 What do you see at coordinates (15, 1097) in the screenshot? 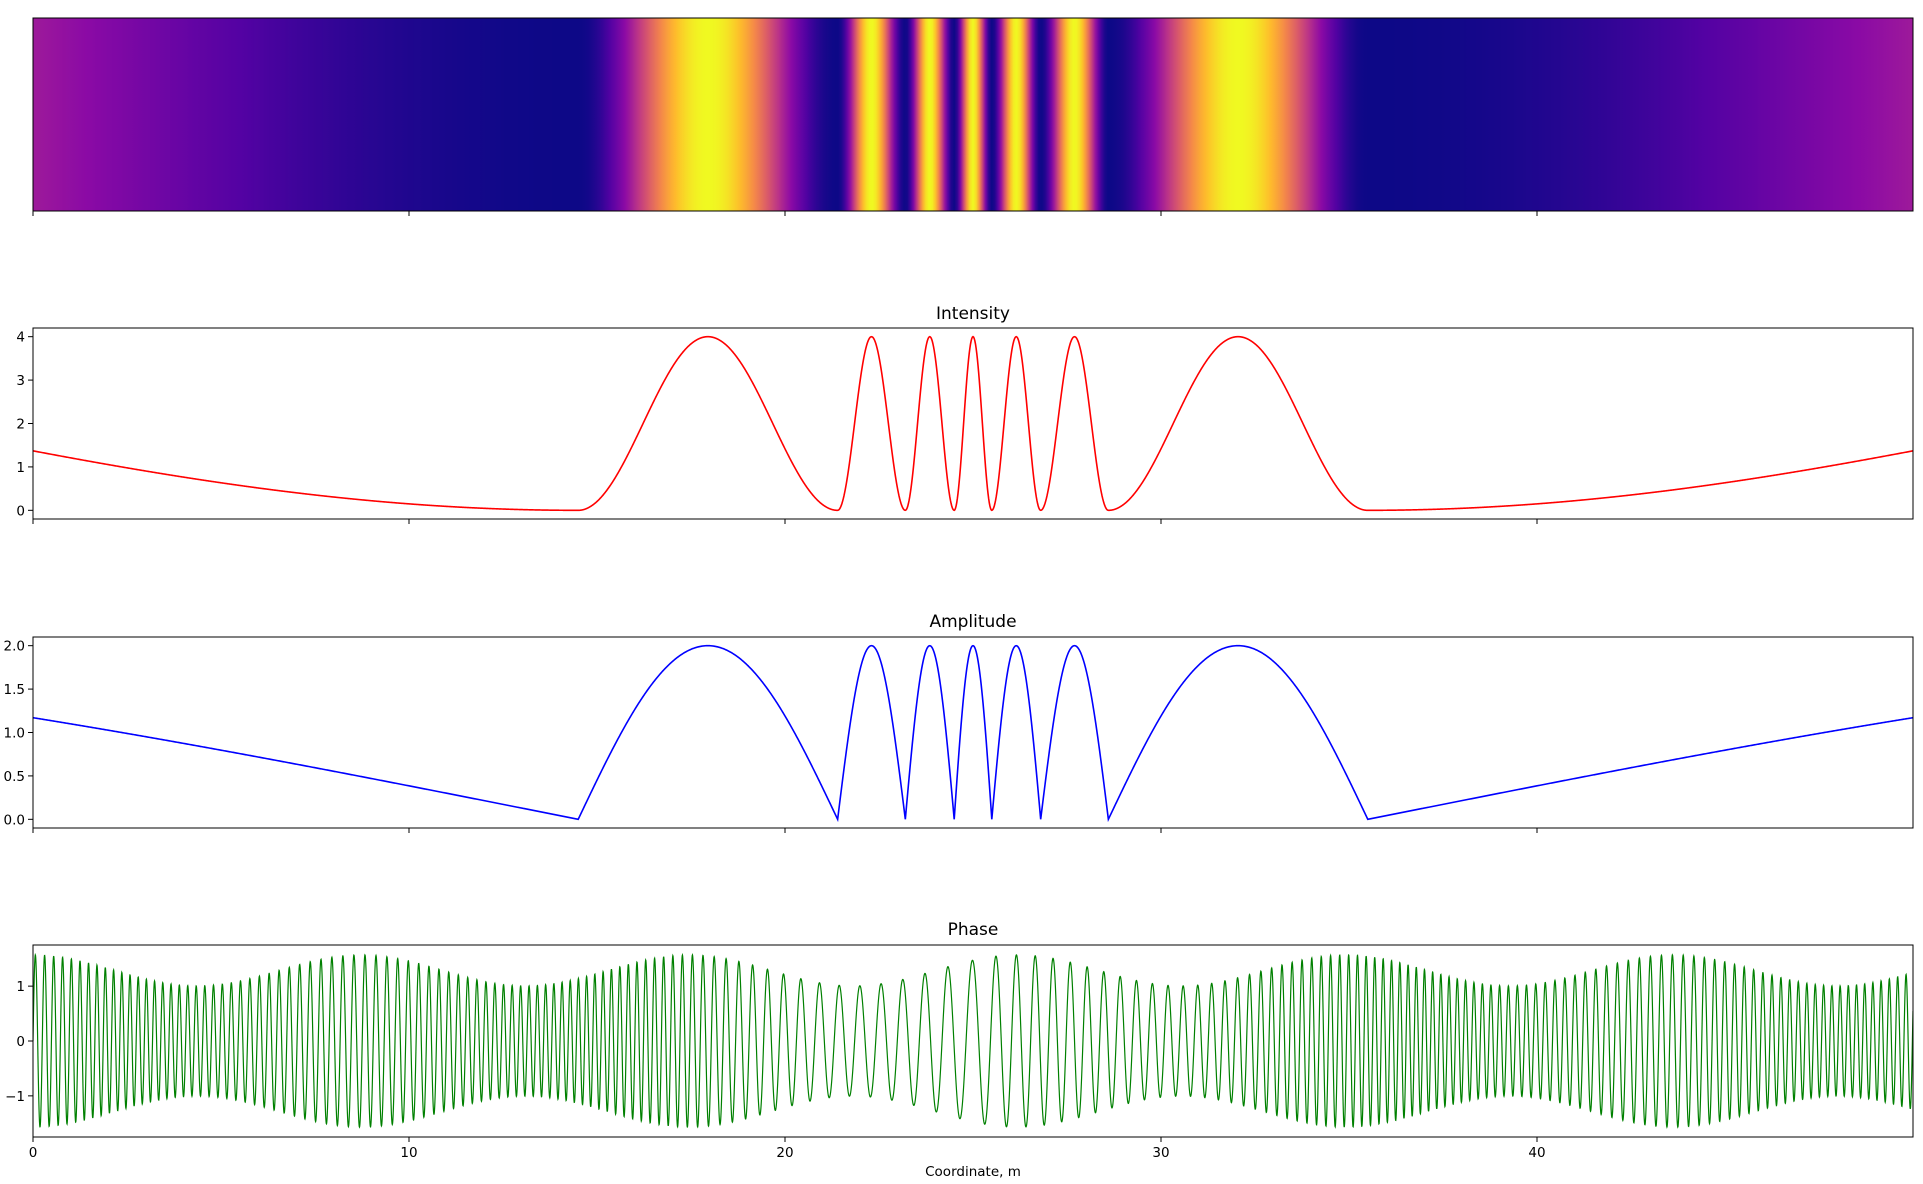
I see `y-tick-label: −1` at bounding box center [15, 1097].